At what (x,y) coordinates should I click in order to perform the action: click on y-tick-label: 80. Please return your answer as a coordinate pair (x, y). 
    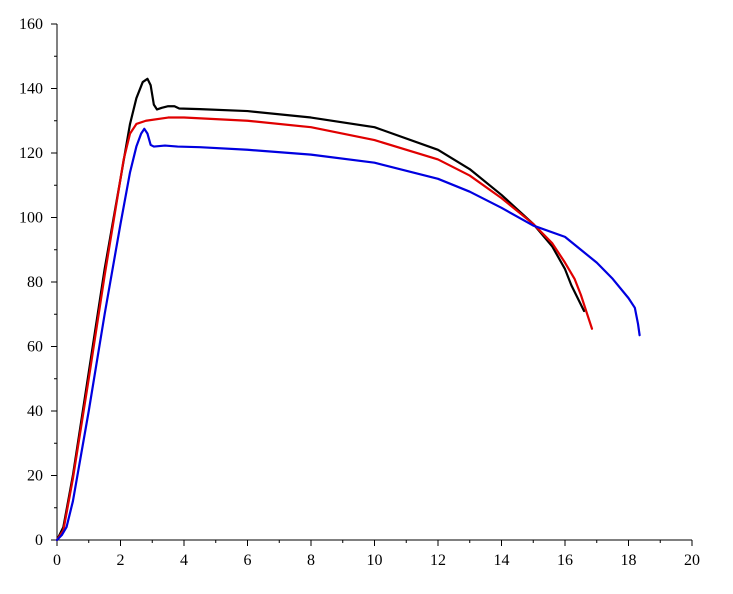
    Looking at the image, I should click on (35, 282).